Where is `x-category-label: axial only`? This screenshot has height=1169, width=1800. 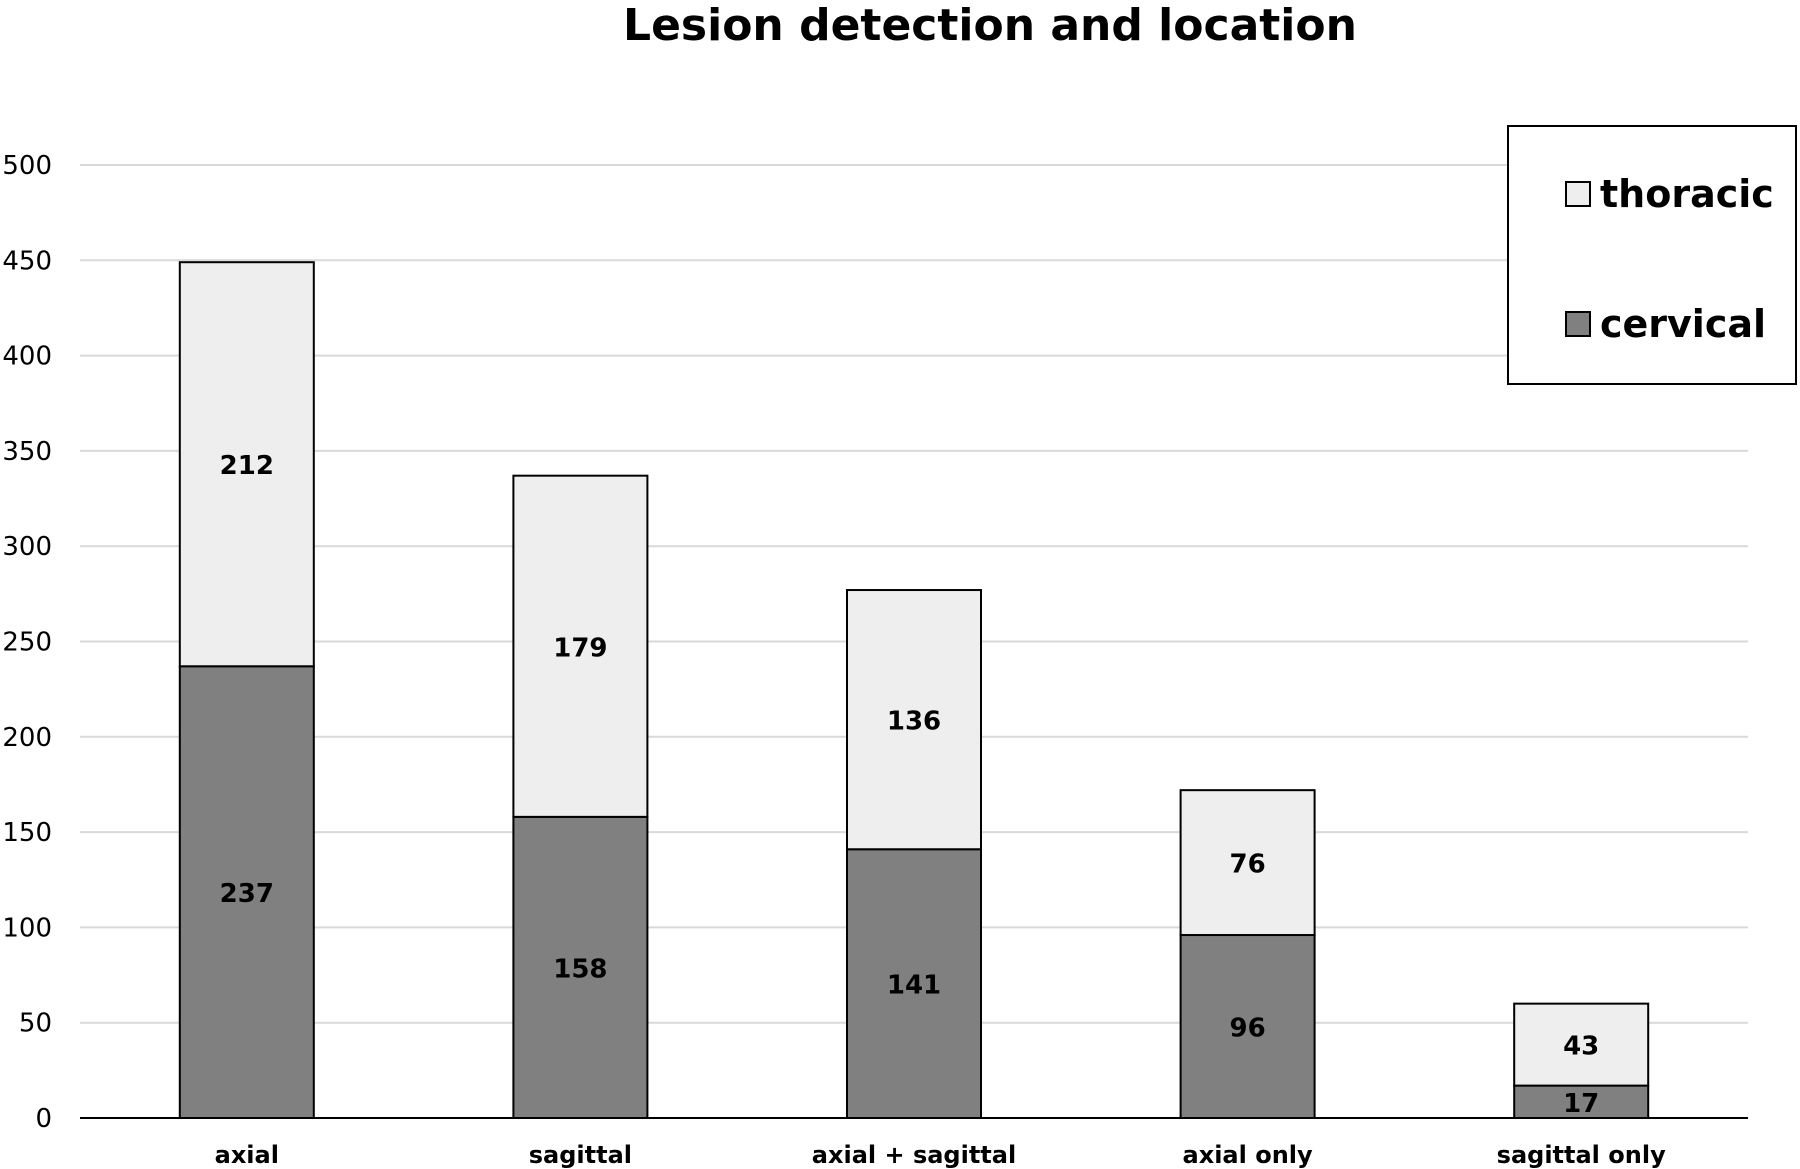
x-category-label: axial only is located at coordinates (1248, 1155).